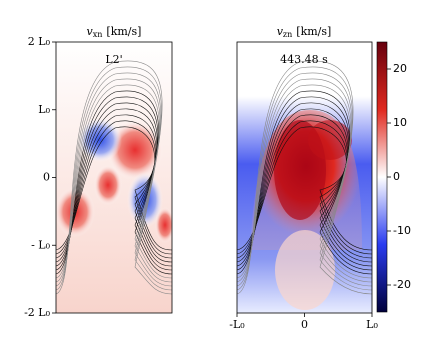  What do you see at coordinates (41, 244) in the screenshot?
I see `y-tick-label: - L₀` at bounding box center [41, 244].